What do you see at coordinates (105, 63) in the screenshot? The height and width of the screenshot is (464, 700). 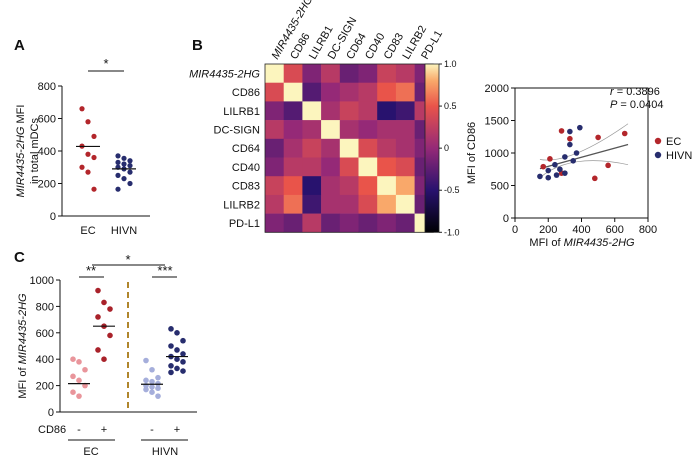 I see `a-sig-star: *` at bounding box center [105, 63].